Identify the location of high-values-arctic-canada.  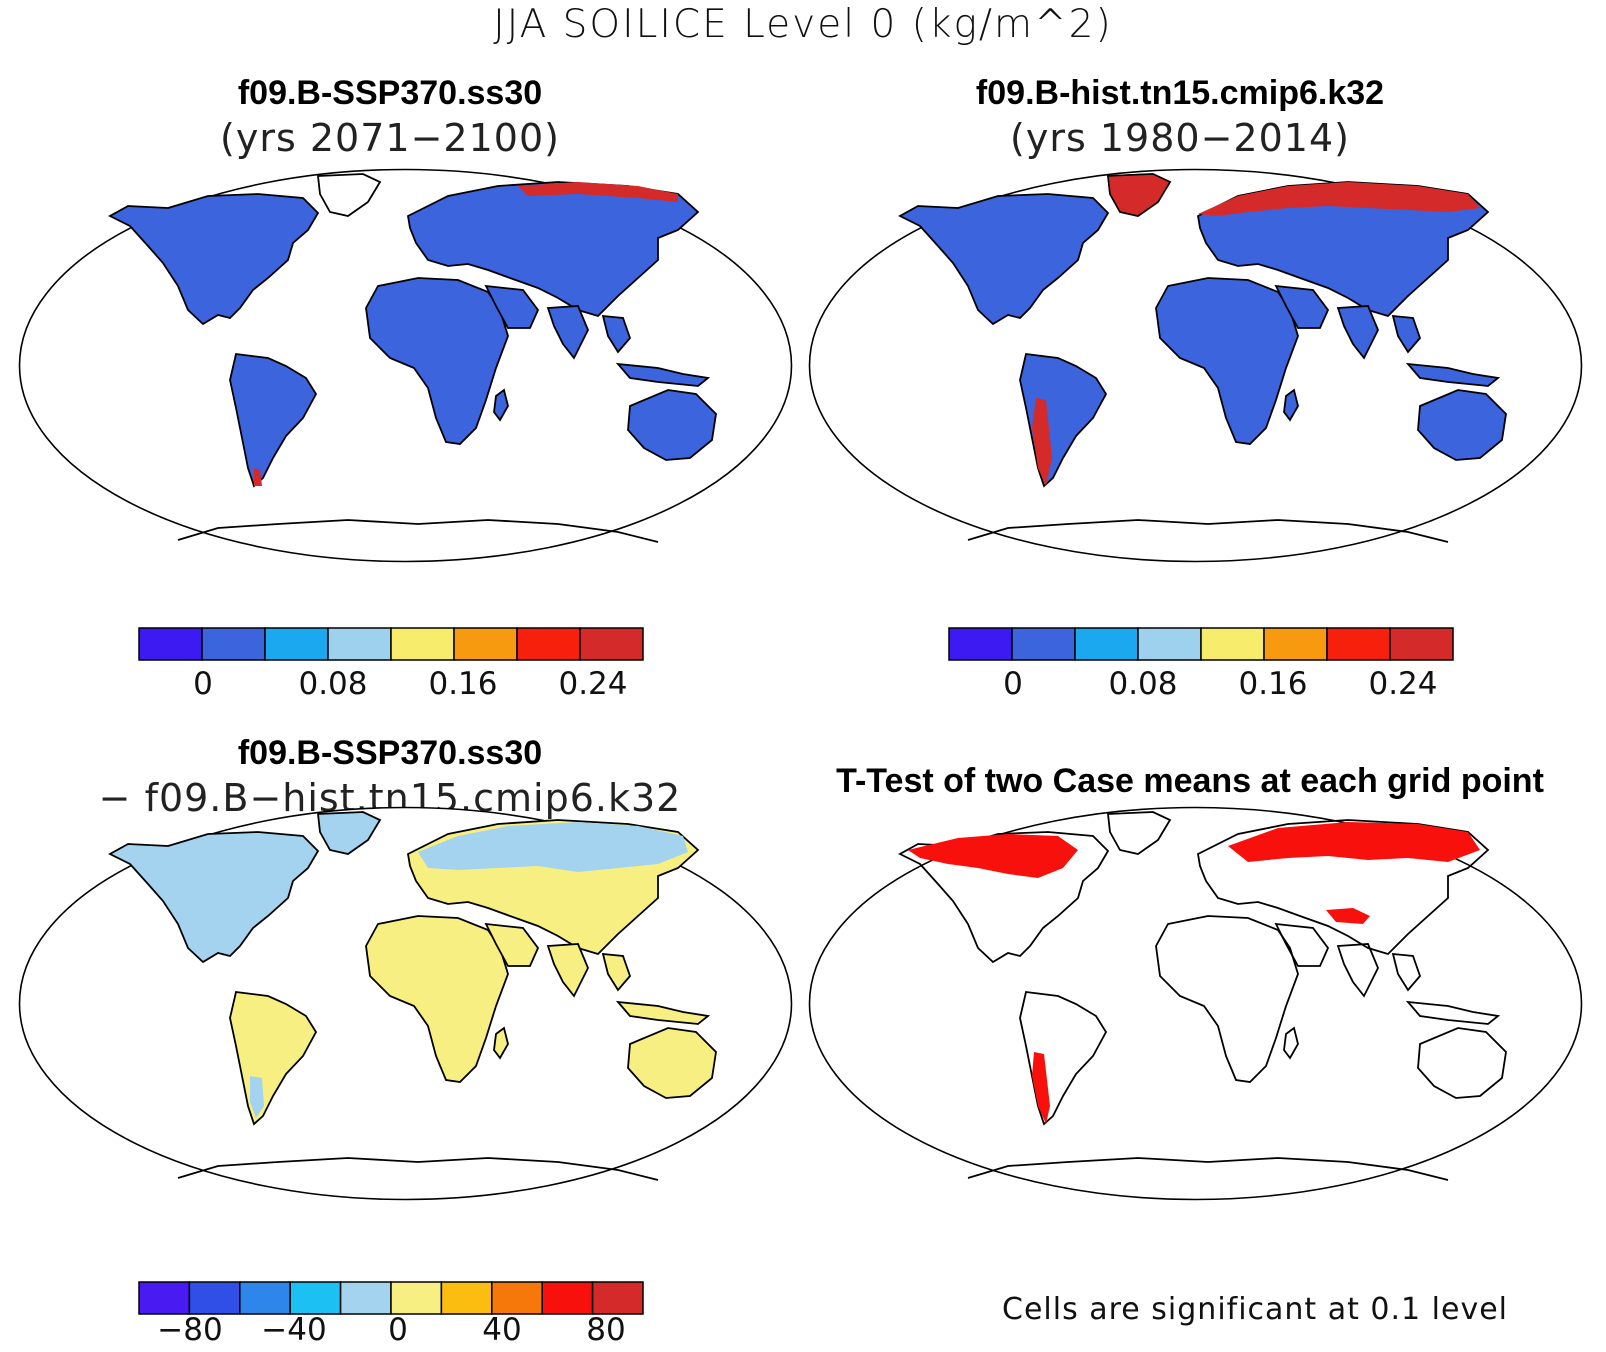
(1139, 195).